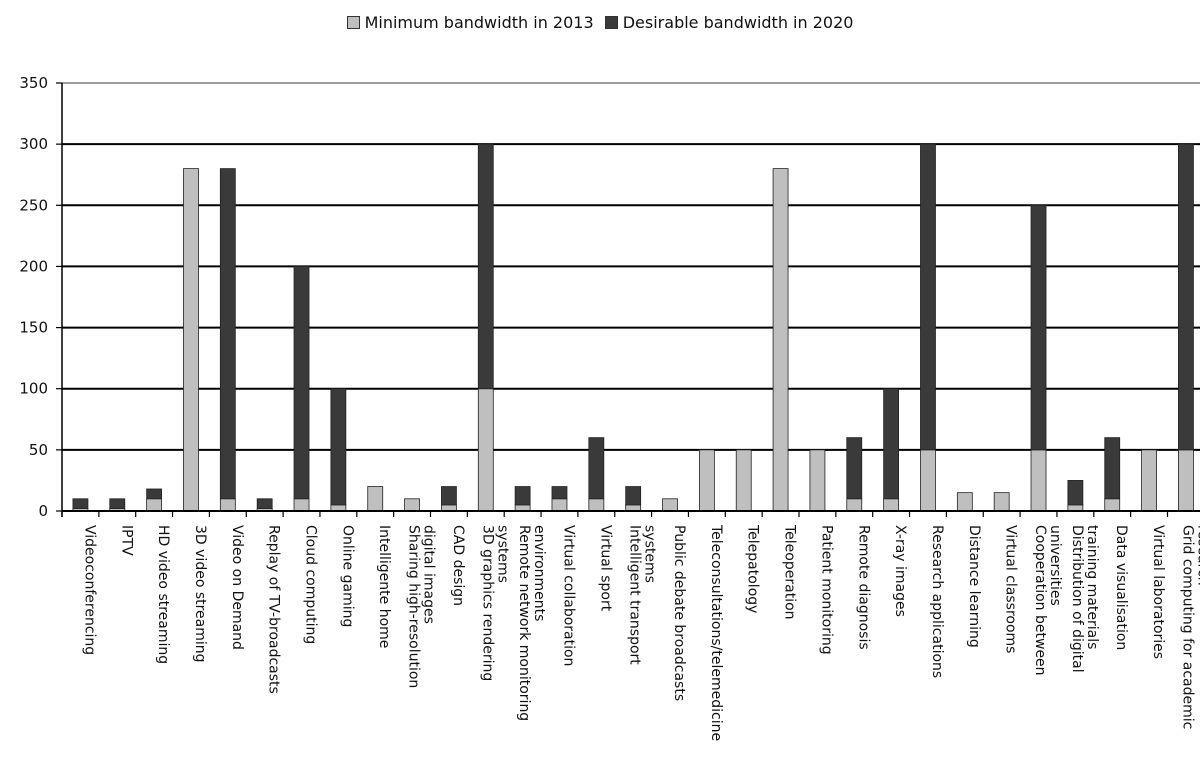 The width and height of the screenshot is (1200, 760). Describe the element at coordinates (1077, 599) in the screenshot. I see `x-tick-label-27-line-0: Distribution of digital` at that location.